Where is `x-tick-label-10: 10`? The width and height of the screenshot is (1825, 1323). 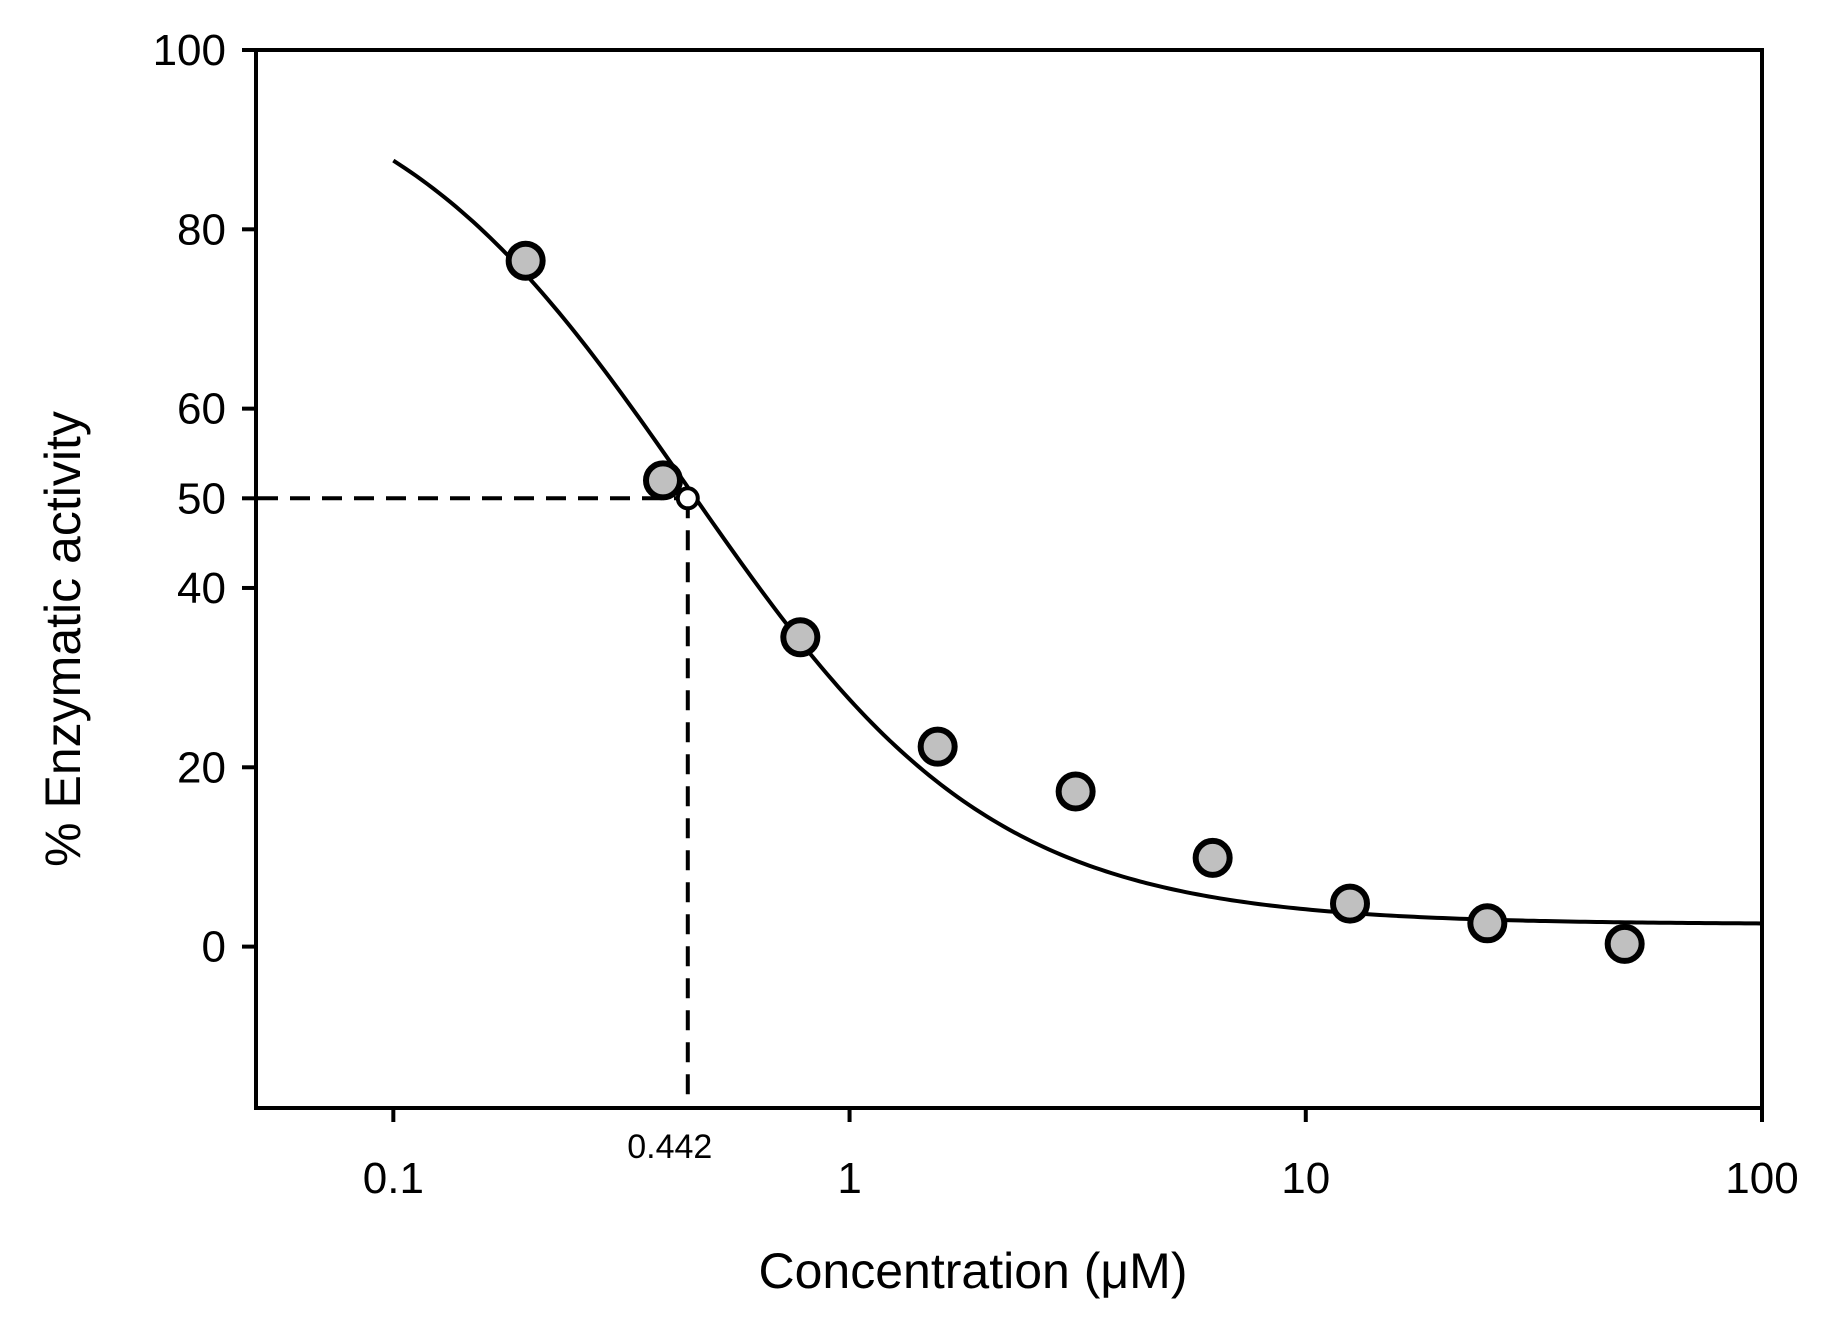 x-tick-label-10: 10 is located at coordinates (1305, 1178).